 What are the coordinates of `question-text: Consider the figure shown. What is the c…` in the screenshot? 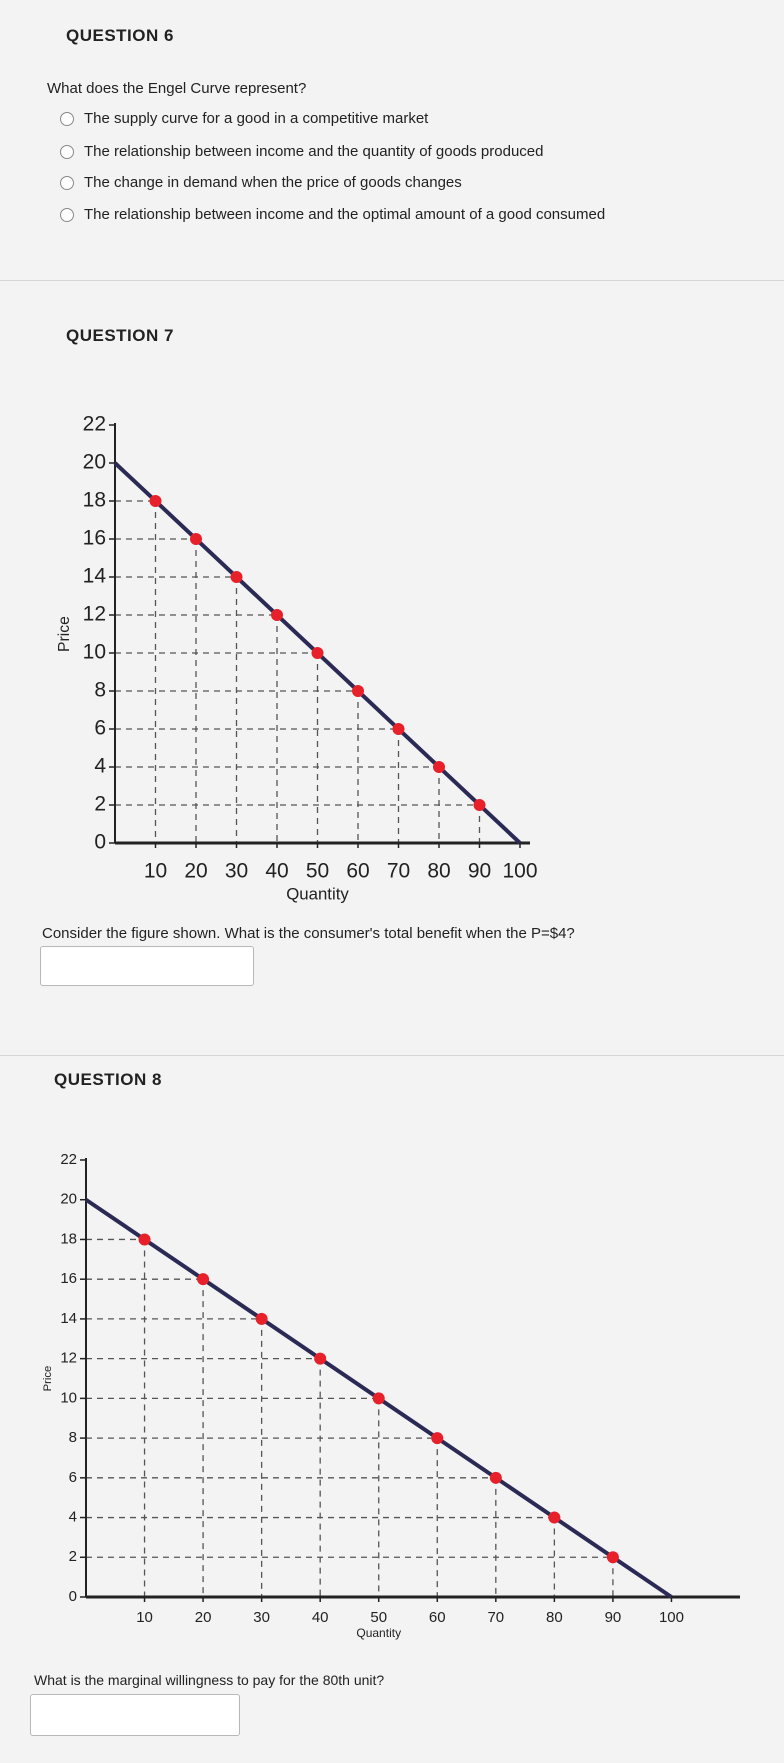 It's located at (308, 933).